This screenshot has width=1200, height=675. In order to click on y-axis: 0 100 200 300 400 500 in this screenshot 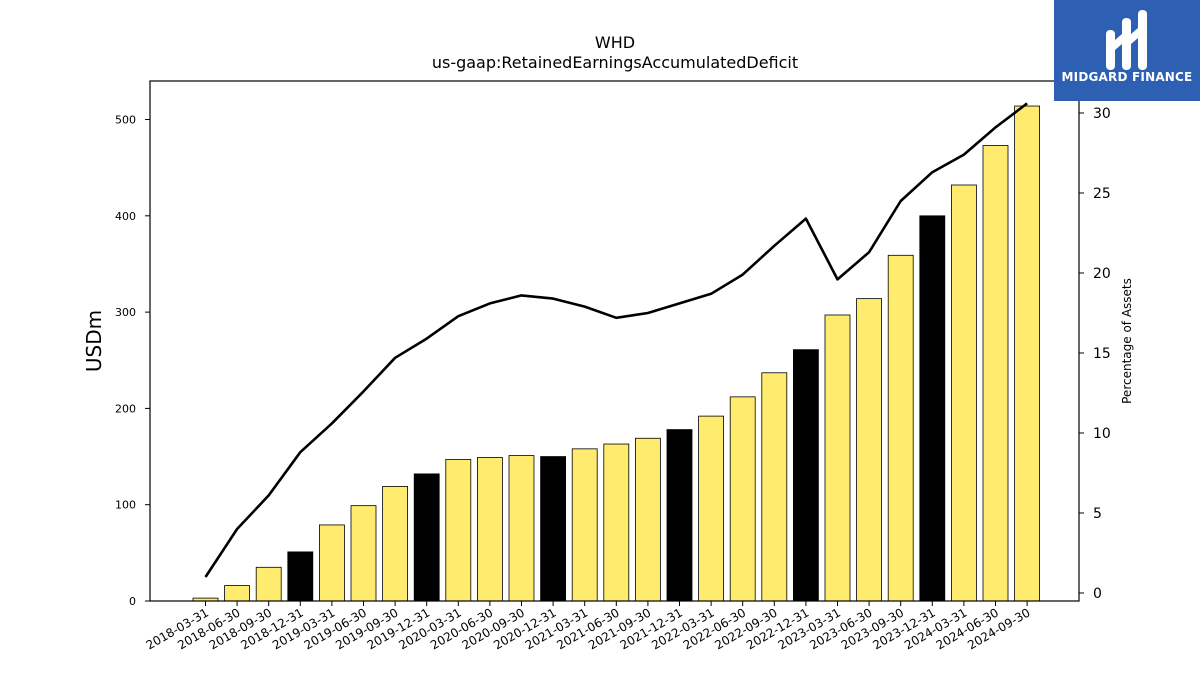, I will do `click(132, 361)`.